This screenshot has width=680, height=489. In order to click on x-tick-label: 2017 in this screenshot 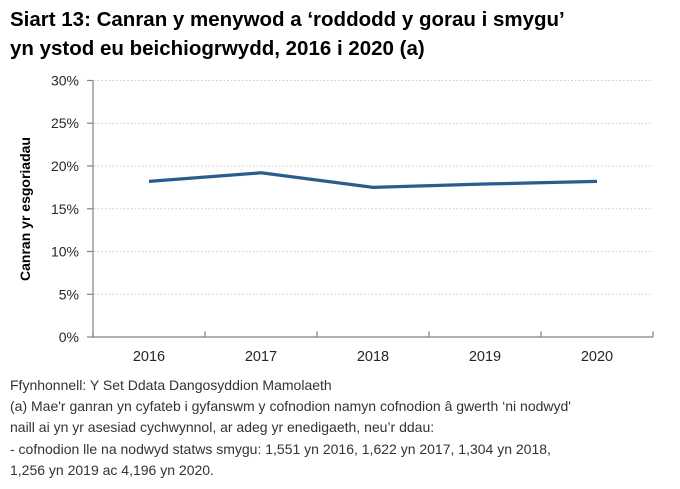, I will do `click(261, 357)`.